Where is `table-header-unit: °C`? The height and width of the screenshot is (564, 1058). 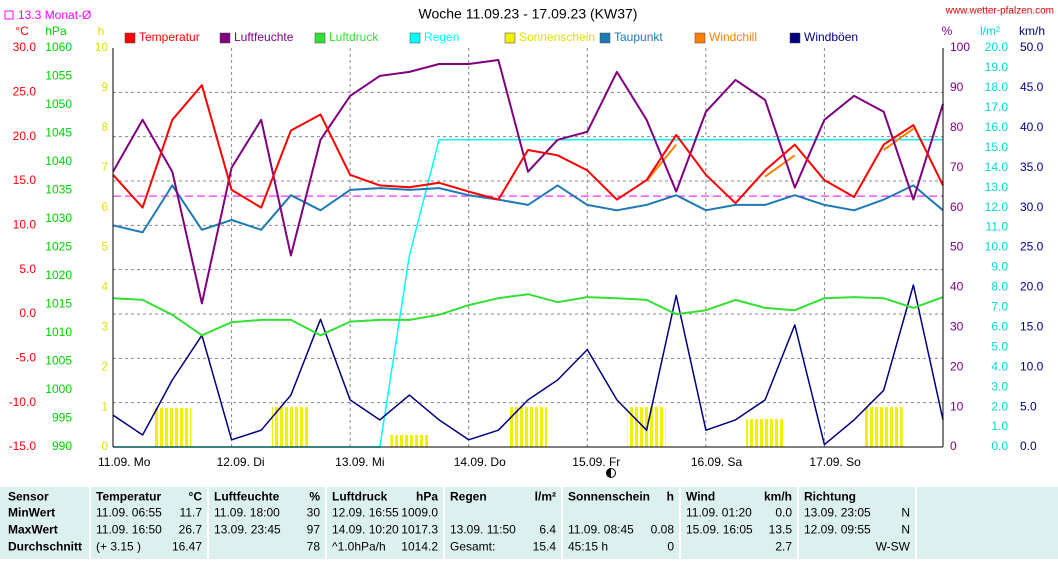
table-header-unit: °C is located at coordinates (196, 497).